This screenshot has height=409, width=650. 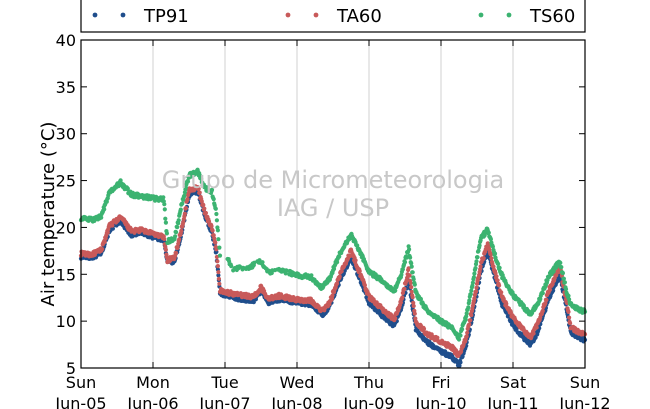 I want to click on y-tick-label: 25, so click(x=66, y=181).